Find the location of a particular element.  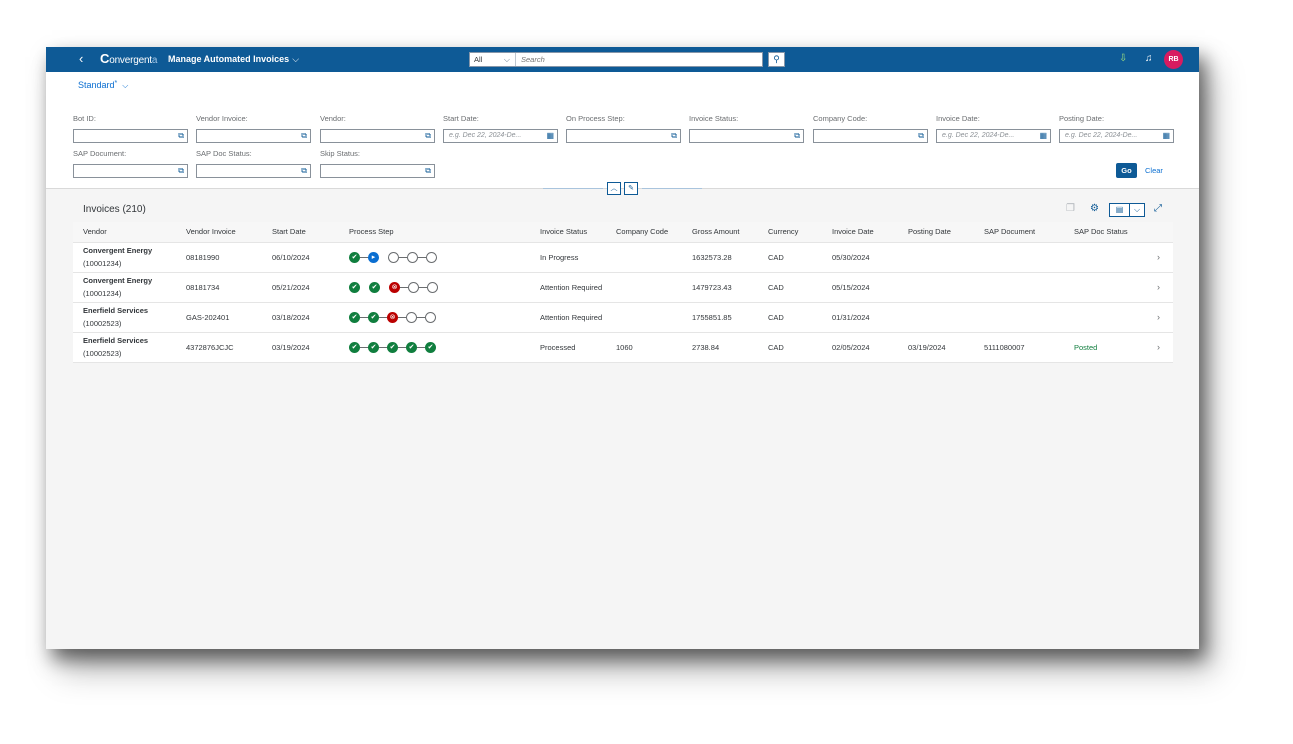

process-step-cell: ✔ ✔ ✔ ✔ ✔ is located at coordinates (444, 347).